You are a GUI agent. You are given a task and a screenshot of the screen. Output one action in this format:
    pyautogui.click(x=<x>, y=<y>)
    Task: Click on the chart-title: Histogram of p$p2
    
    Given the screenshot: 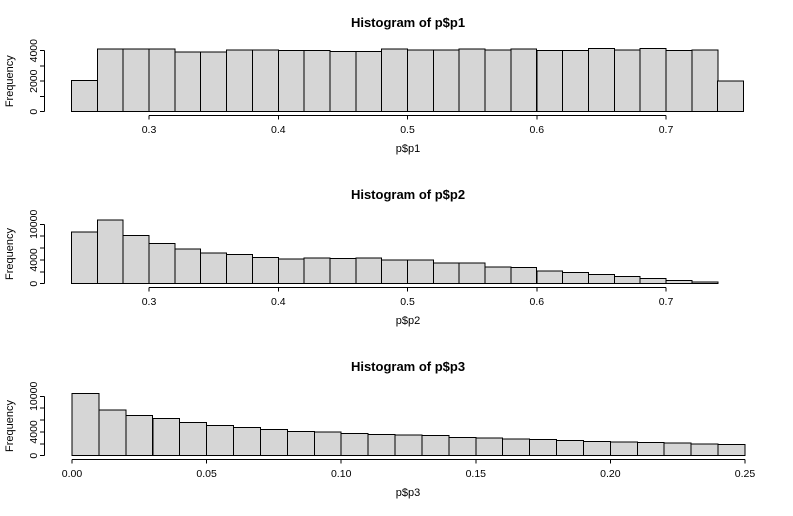 What is the action you would take?
    pyautogui.click(x=408, y=194)
    